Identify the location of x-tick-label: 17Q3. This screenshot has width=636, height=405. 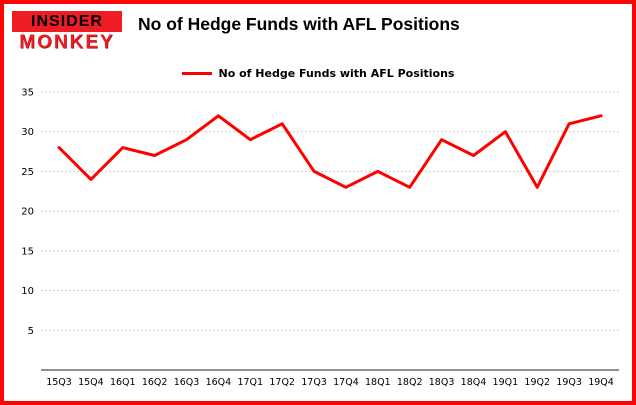
(314, 382).